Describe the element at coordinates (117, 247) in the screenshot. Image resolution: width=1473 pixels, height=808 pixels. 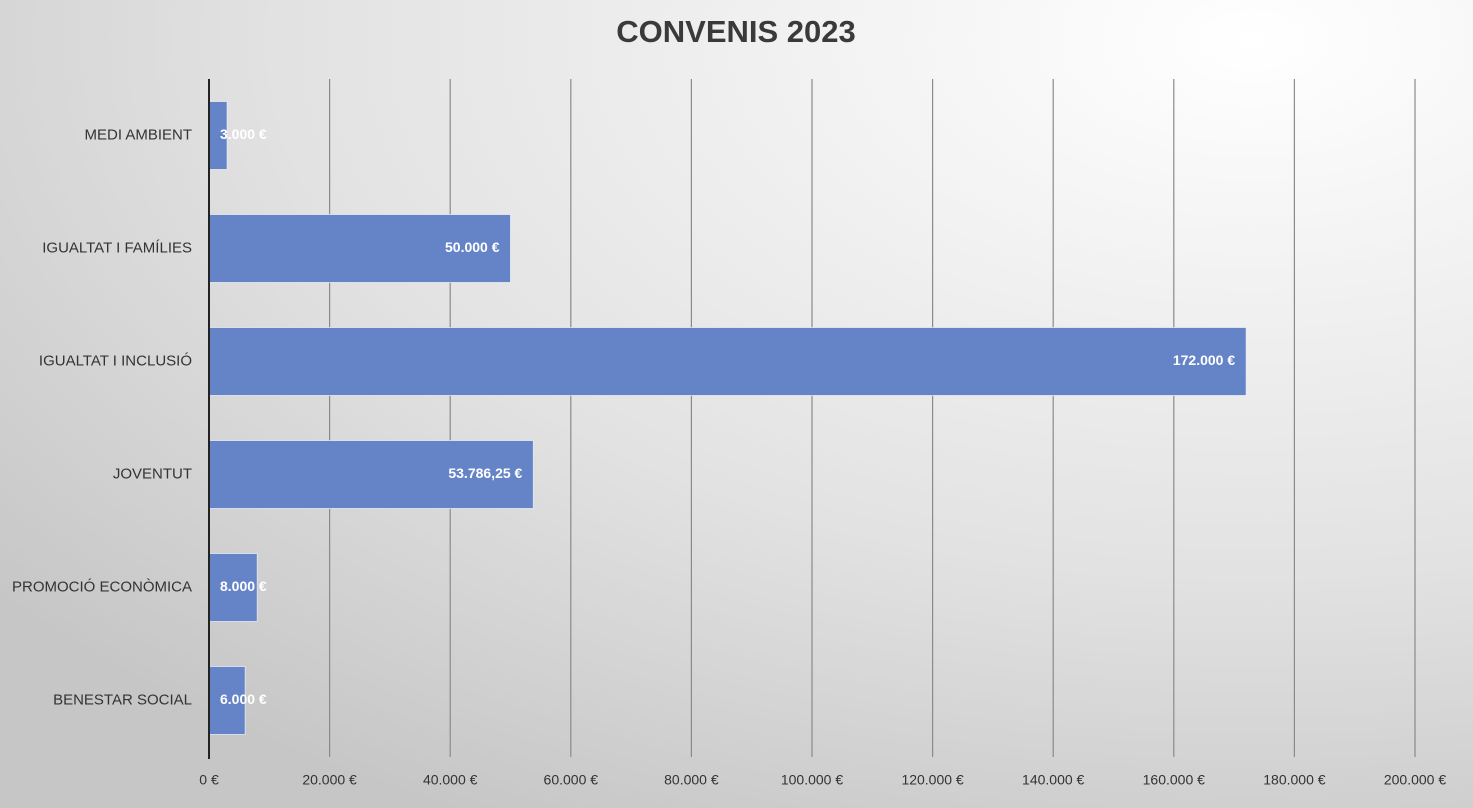
I see `y-tick-label: IGUALTAT I FAMÍLIES` at that location.